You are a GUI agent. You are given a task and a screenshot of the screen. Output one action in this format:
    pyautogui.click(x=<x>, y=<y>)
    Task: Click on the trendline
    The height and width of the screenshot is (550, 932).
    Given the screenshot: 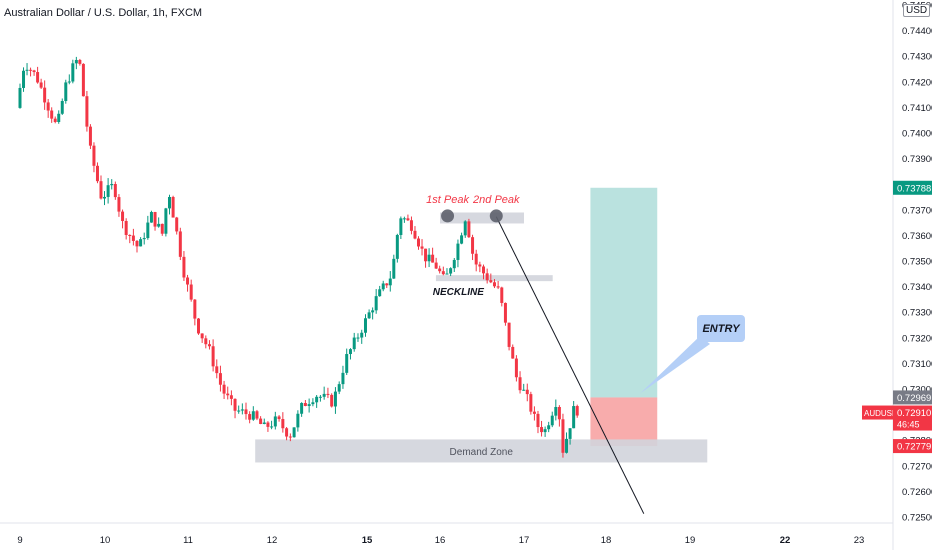 What is the action you would take?
    pyautogui.click(x=570, y=365)
    